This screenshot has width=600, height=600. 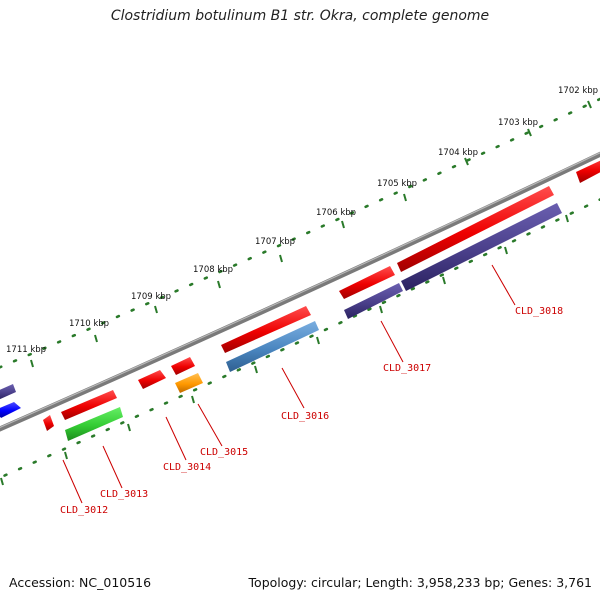 What do you see at coordinates (475, 229) in the screenshot?
I see `cds-feature-cld-3018-red` at bounding box center [475, 229].